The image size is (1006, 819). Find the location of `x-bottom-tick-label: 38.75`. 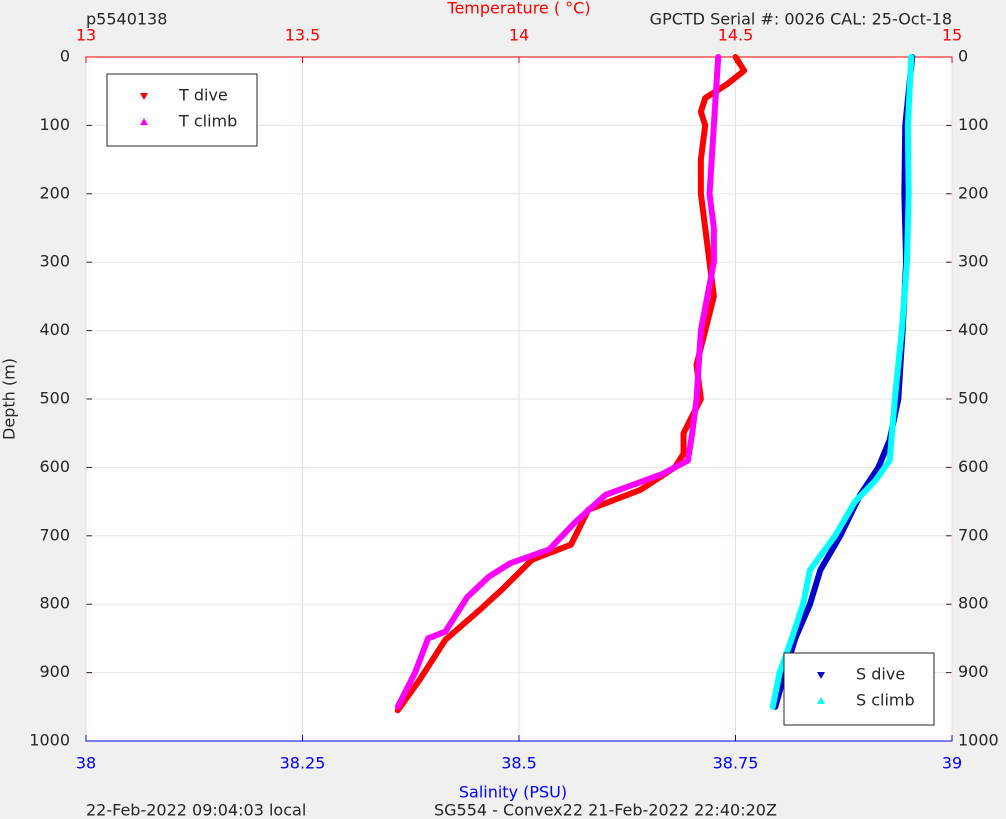

x-bottom-tick-label: 38.75 is located at coordinates (736, 763).